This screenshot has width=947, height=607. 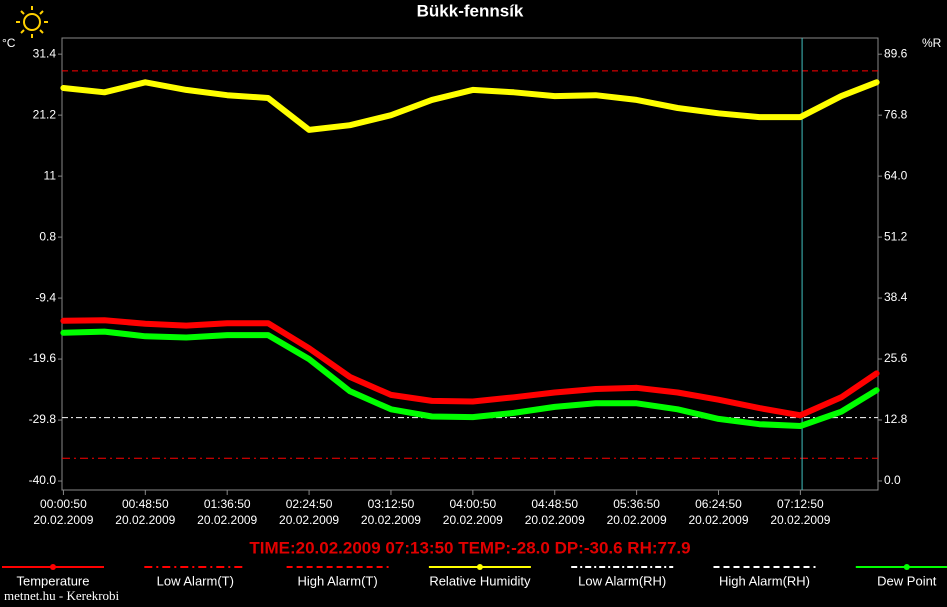 What do you see at coordinates (309, 504) in the screenshot?
I see `x-tick-label: 02:24:50` at bounding box center [309, 504].